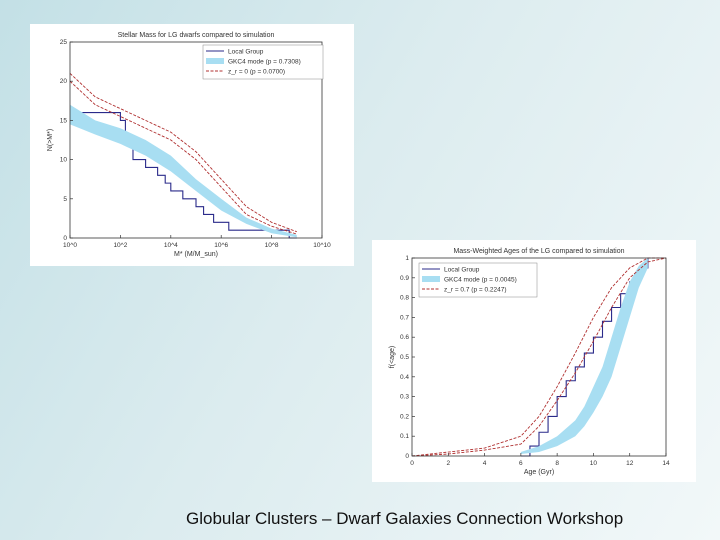  What do you see at coordinates (246, 52) in the screenshot?
I see `chart0-legend-label-0: Local Group` at bounding box center [246, 52].